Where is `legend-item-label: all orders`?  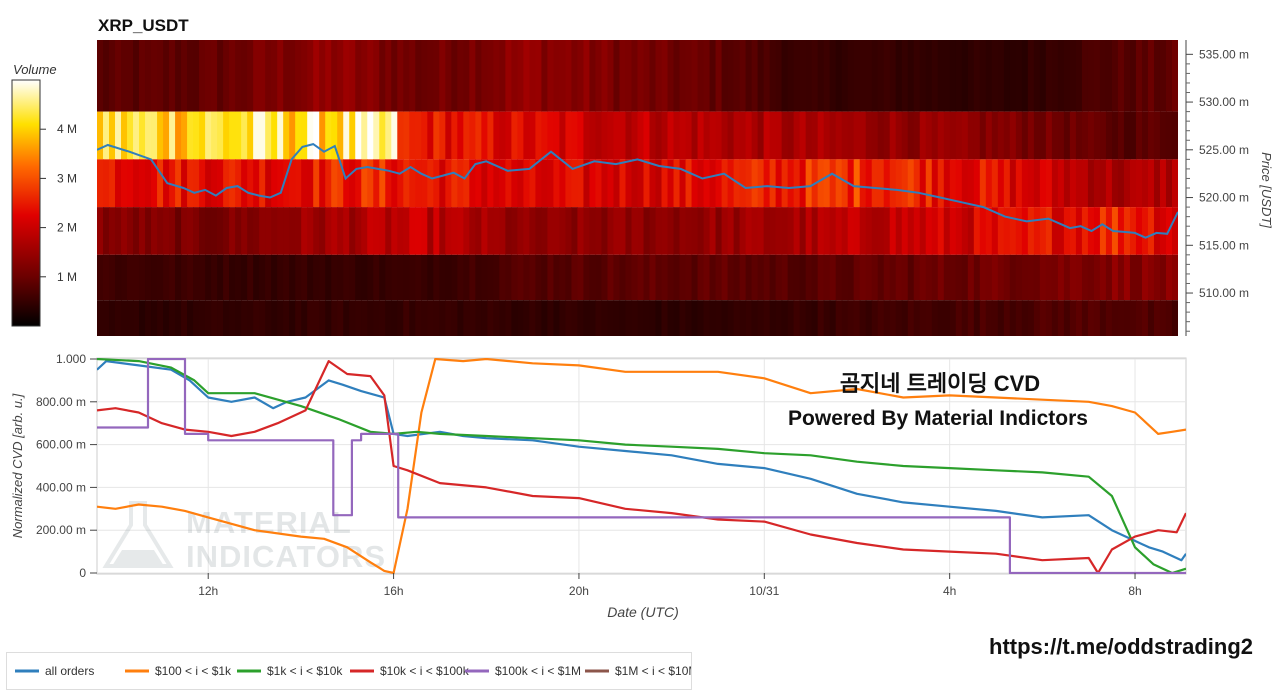 legend-item-label: all orders is located at coordinates (69, 671).